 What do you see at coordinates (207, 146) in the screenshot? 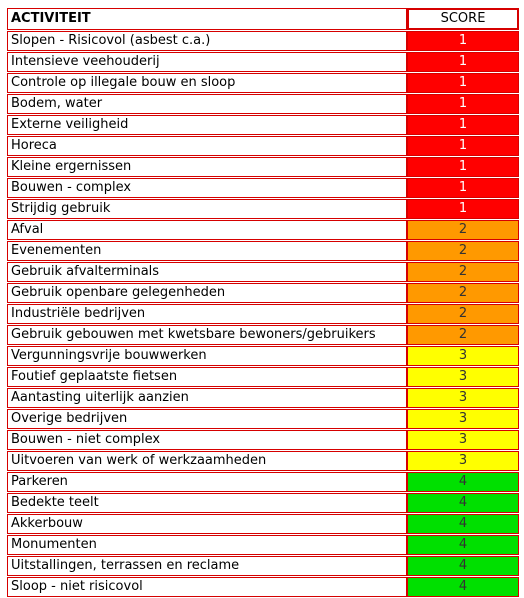
I see `activity-cell: Horeca` at bounding box center [207, 146].